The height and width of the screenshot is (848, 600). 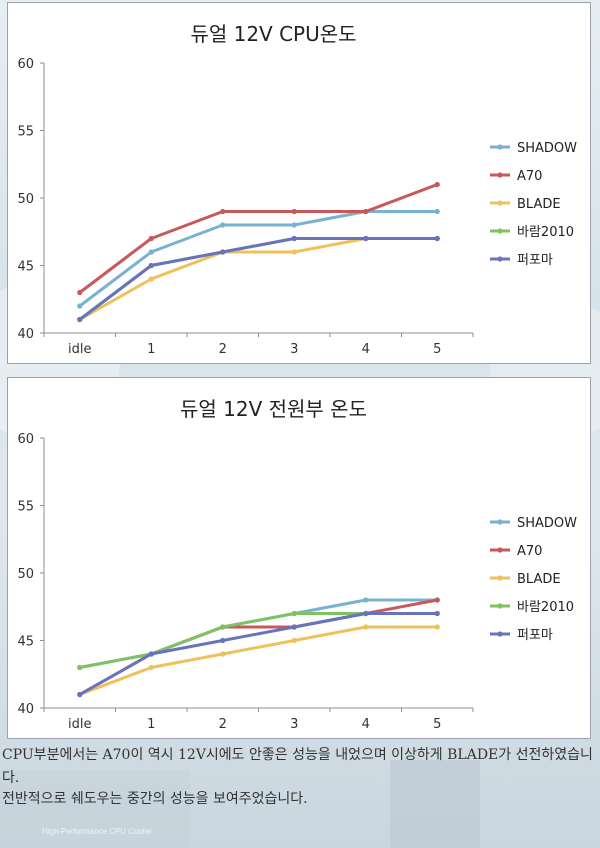 What do you see at coordinates (273, 34) in the screenshot?
I see `chart-title: 듀얼 12V CPU온도` at bounding box center [273, 34].